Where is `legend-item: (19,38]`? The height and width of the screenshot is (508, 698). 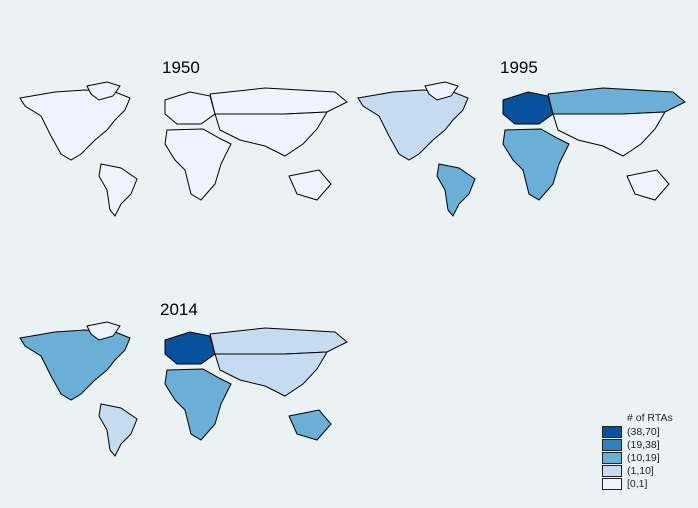
legend-item: (19,38] is located at coordinates (637, 444).